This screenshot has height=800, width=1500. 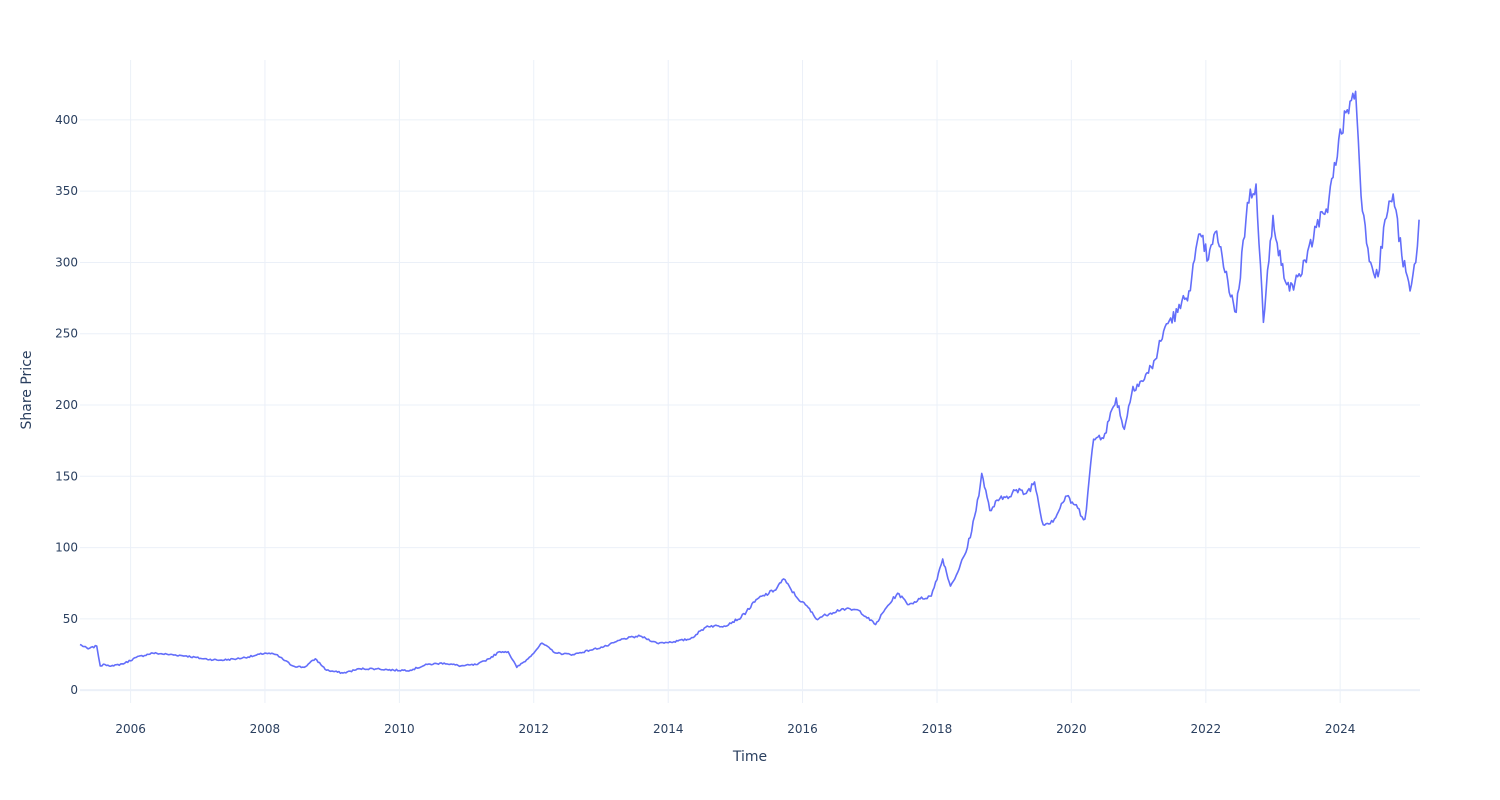 I want to click on x-tick-label: 2012, so click(x=533, y=729).